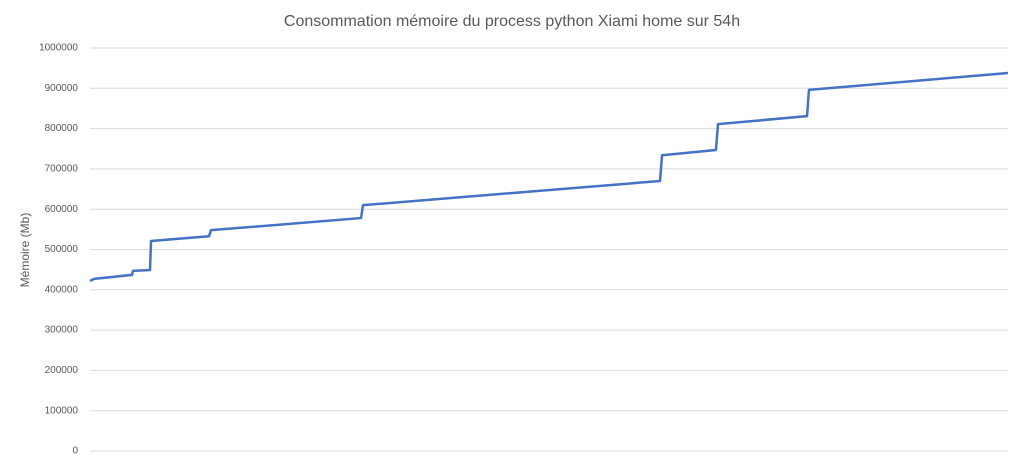 The height and width of the screenshot is (466, 1024). What do you see at coordinates (62, 249) in the screenshot?
I see `y-tick-label: 500000` at bounding box center [62, 249].